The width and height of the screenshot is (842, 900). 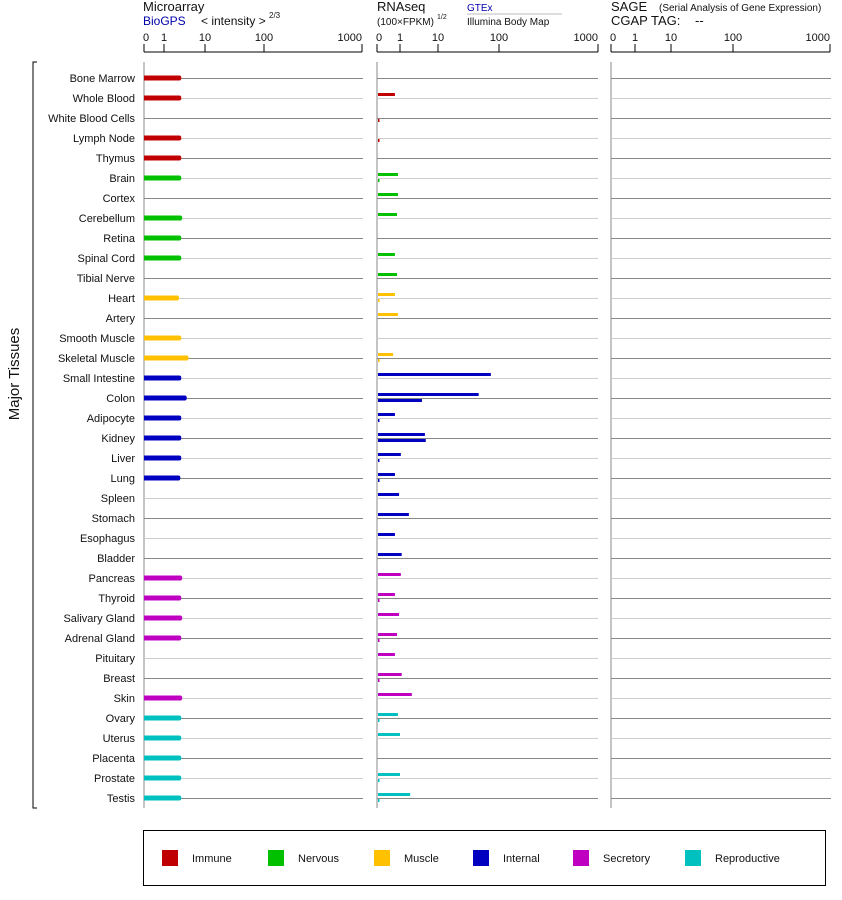 I want to click on microarray-tick-label: 0, so click(x=146, y=38).